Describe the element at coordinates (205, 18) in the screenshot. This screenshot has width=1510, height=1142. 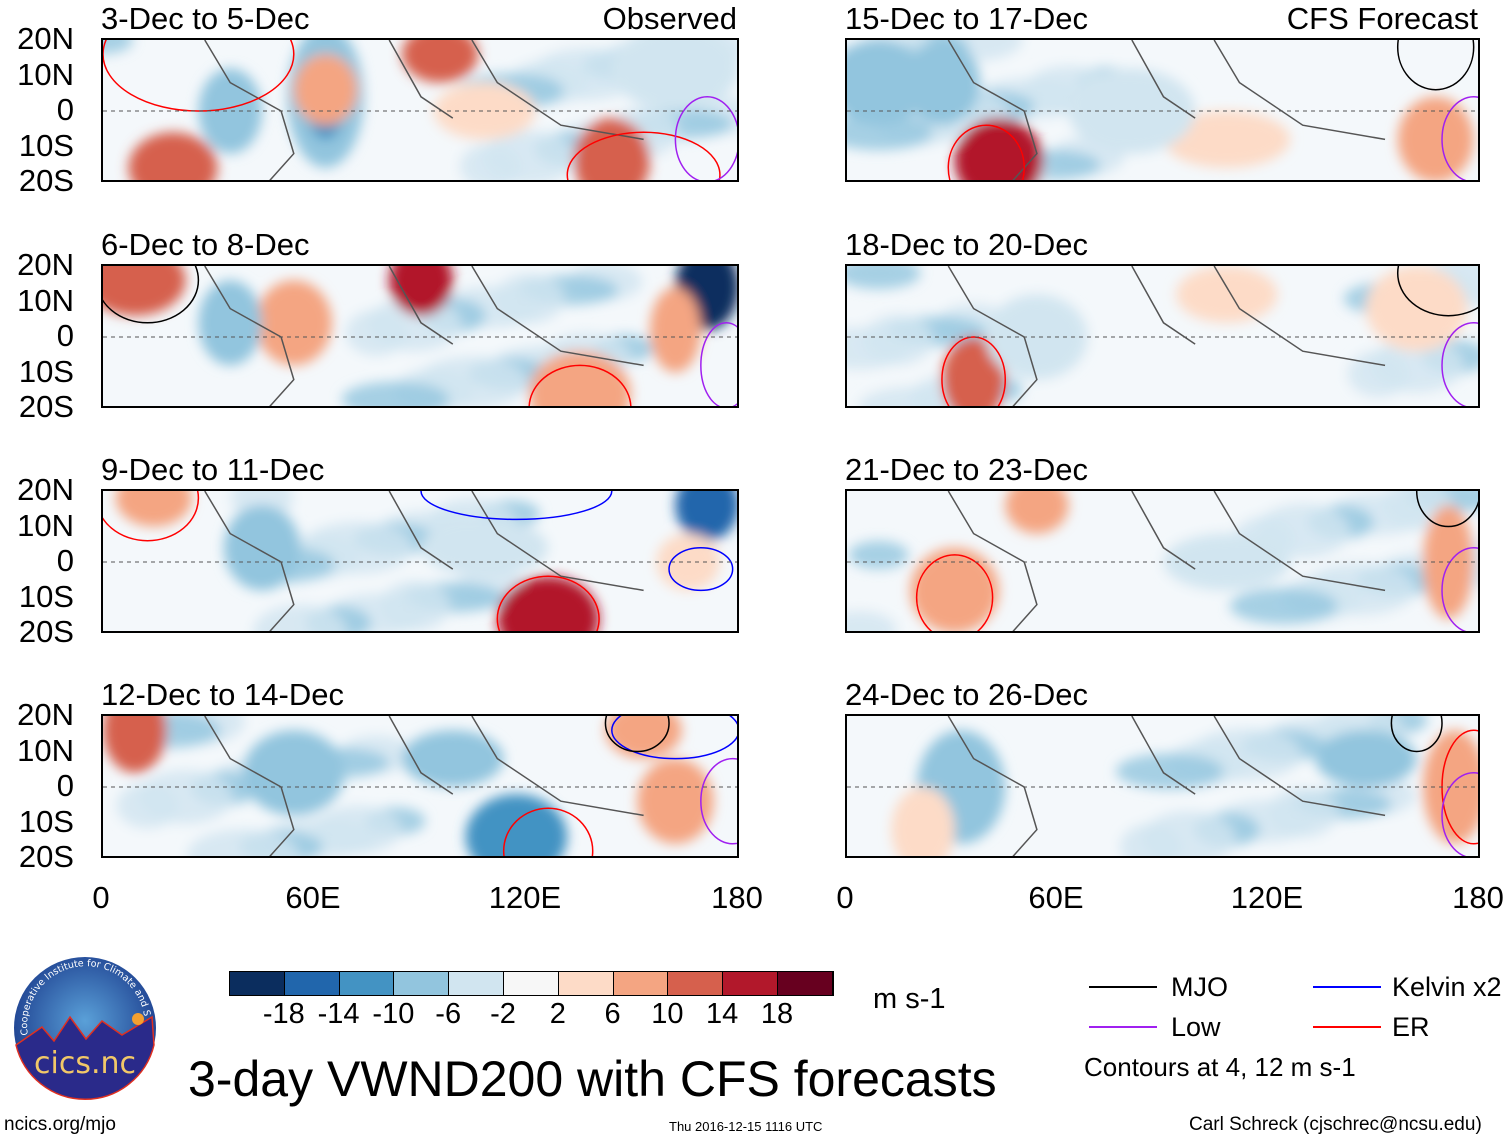
I see `panel-title: 3-Dec to 5-Dec` at that location.